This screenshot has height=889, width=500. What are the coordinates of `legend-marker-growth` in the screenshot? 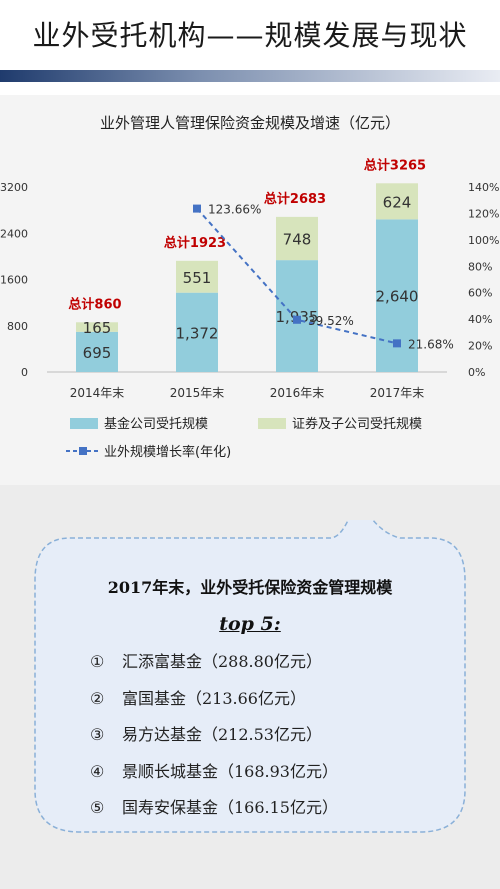 It's located at (83, 451).